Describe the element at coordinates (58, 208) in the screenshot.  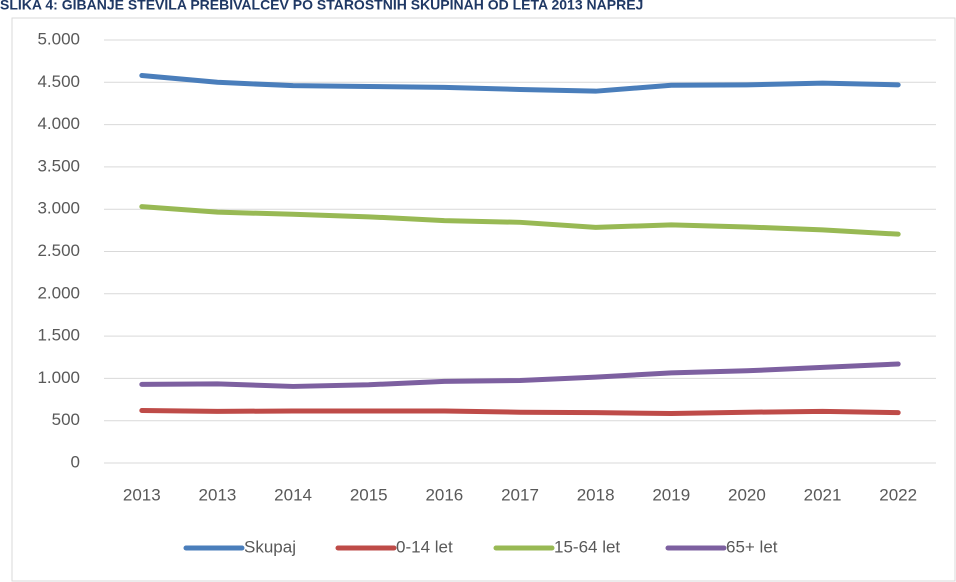
I see `y-tick-label: 3.000` at that location.